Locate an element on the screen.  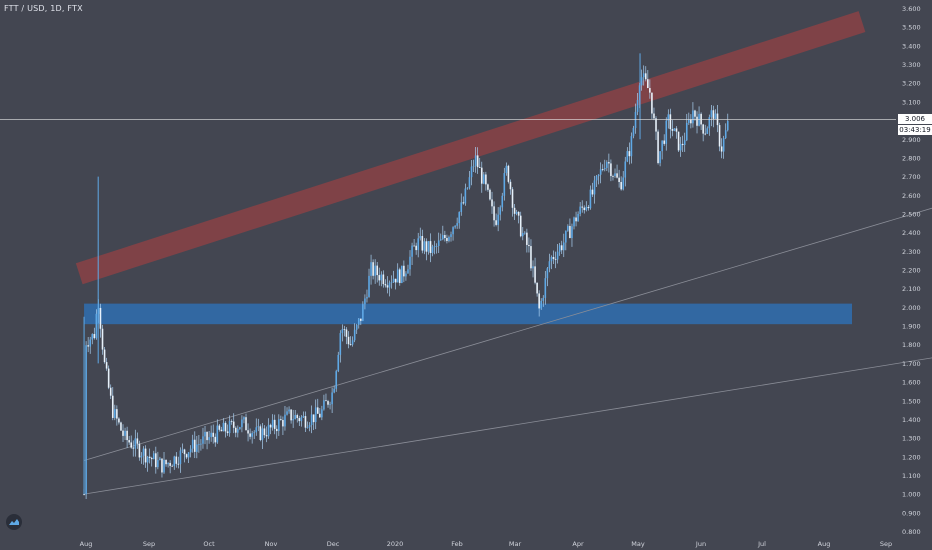
y-tick-label: 2.100 is located at coordinates (911, 289).